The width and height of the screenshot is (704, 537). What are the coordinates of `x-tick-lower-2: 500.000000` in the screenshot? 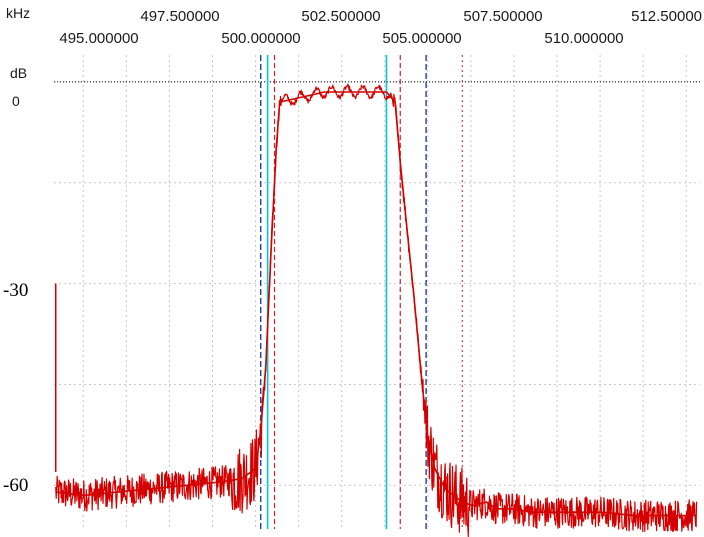 It's located at (260, 38).